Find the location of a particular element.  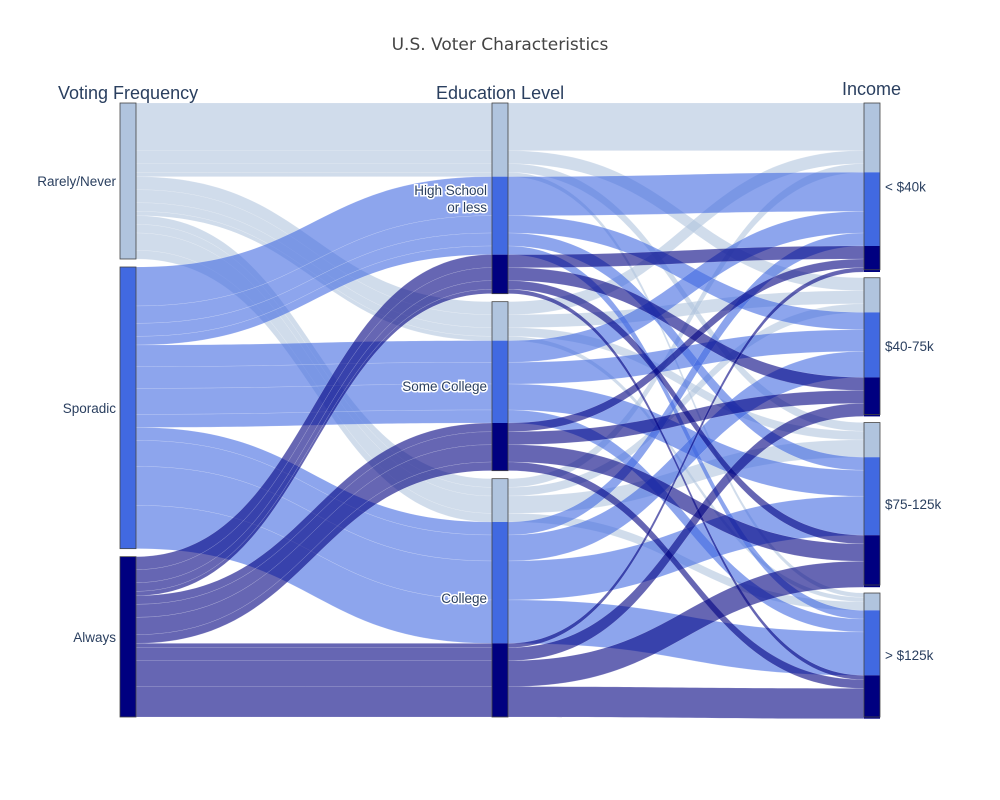

link-high-school-or-less-to-40k-rarely-never is located at coordinates (686, 126).